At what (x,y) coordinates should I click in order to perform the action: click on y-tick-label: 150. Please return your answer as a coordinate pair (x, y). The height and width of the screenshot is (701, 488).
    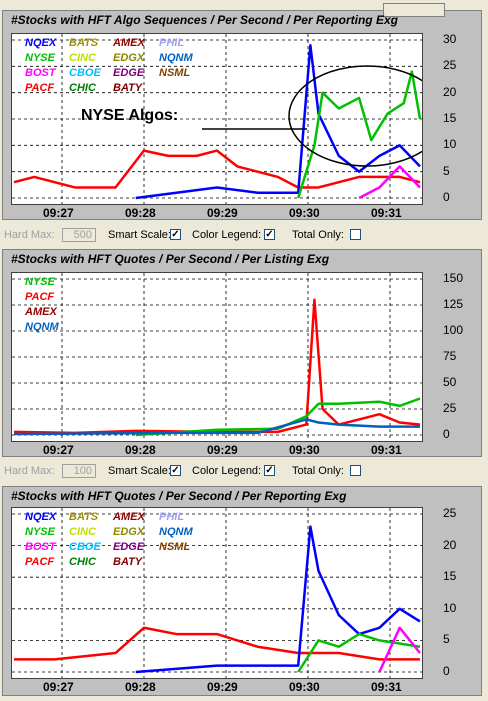
    Looking at the image, I should click on (453, 278).